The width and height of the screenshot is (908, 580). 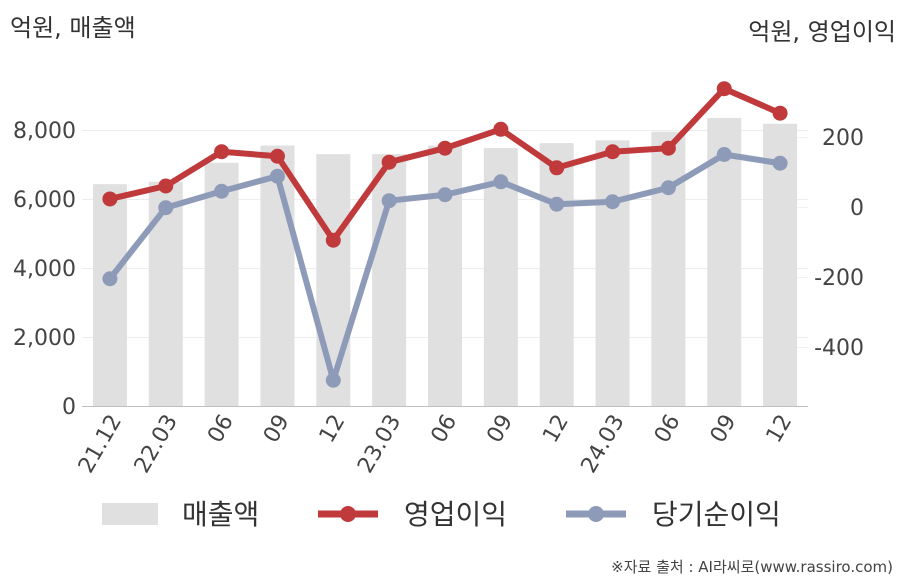 What do you see at coordinates (100, 444) in the screenshot?
I see `x-tick-label: 21.12` at bounding box center [100, 444].